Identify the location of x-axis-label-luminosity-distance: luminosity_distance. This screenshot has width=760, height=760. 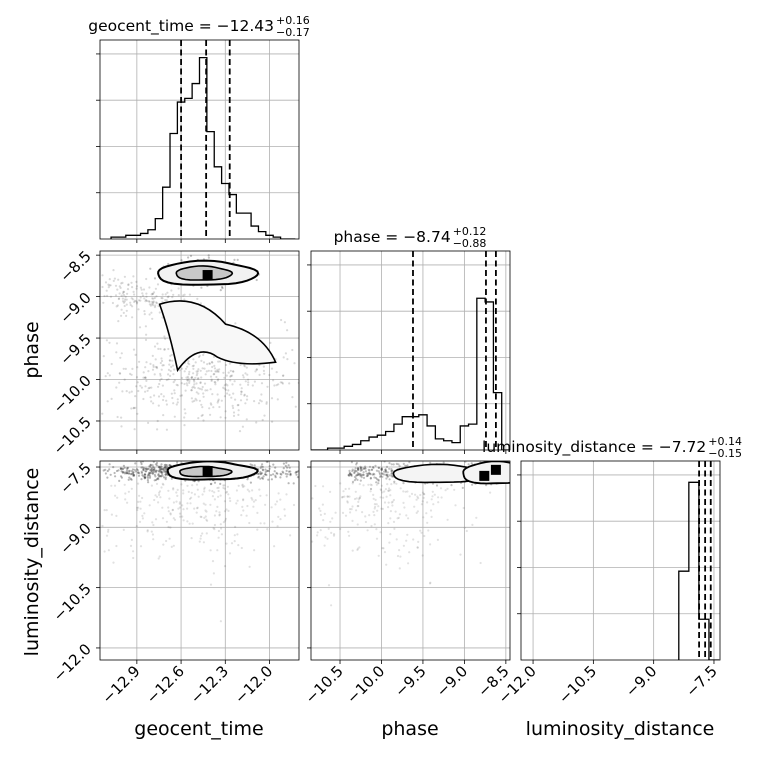
(620, 729).